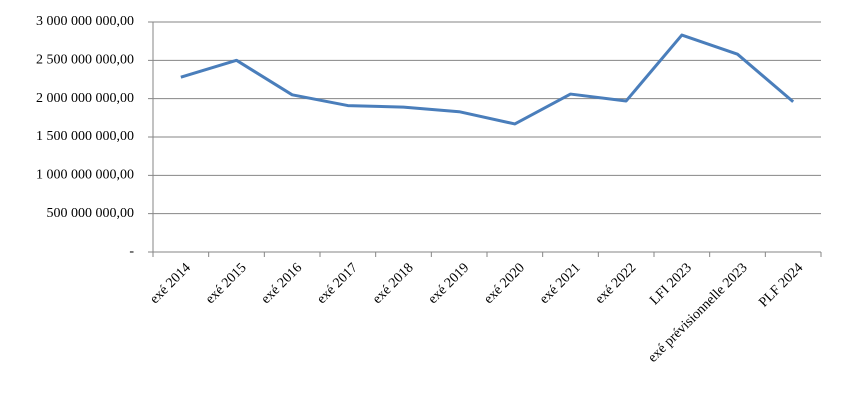  What do you see at coordinates (504, 283) in the screenshot?
I see `x-tick-label: exé 2020` at bounding box center [504, 283].